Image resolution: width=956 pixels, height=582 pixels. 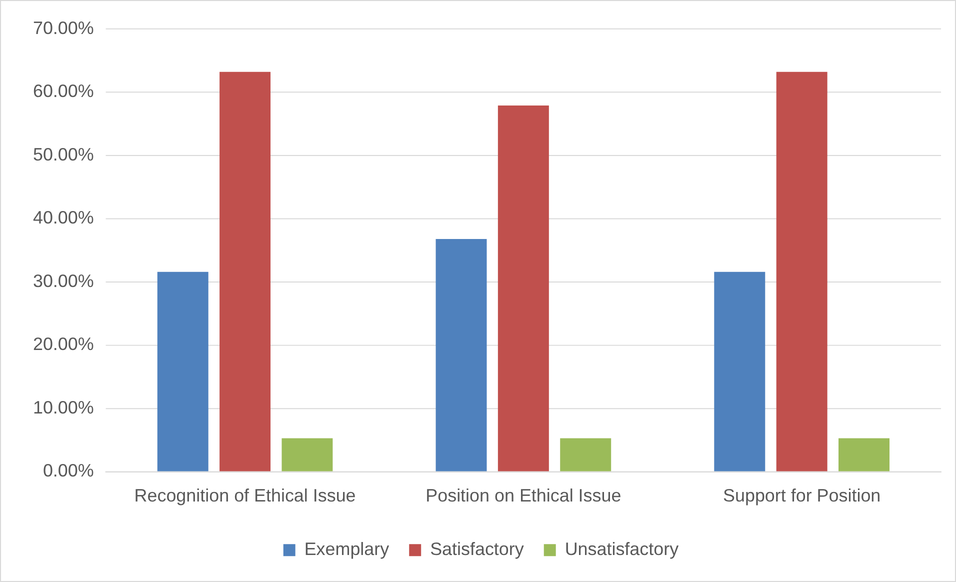 What do you see at coordinates (347, 549) in the screenshot?
I see `legend-label: Exemplary` at bounding box center [347, 549].